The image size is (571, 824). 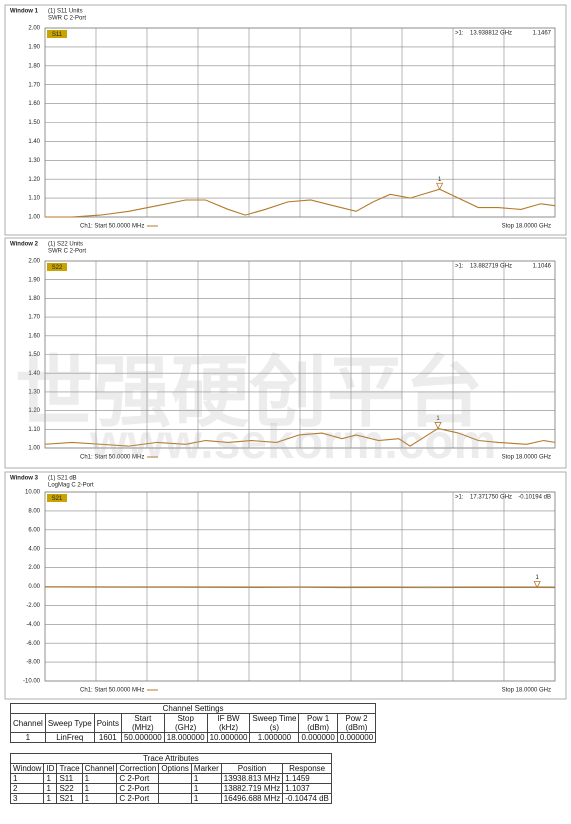 I want to click on data-row: 2 1 S22 1 C 2-Port 1 13882.719 MHz 1.1037, so click(x=170, y=788).